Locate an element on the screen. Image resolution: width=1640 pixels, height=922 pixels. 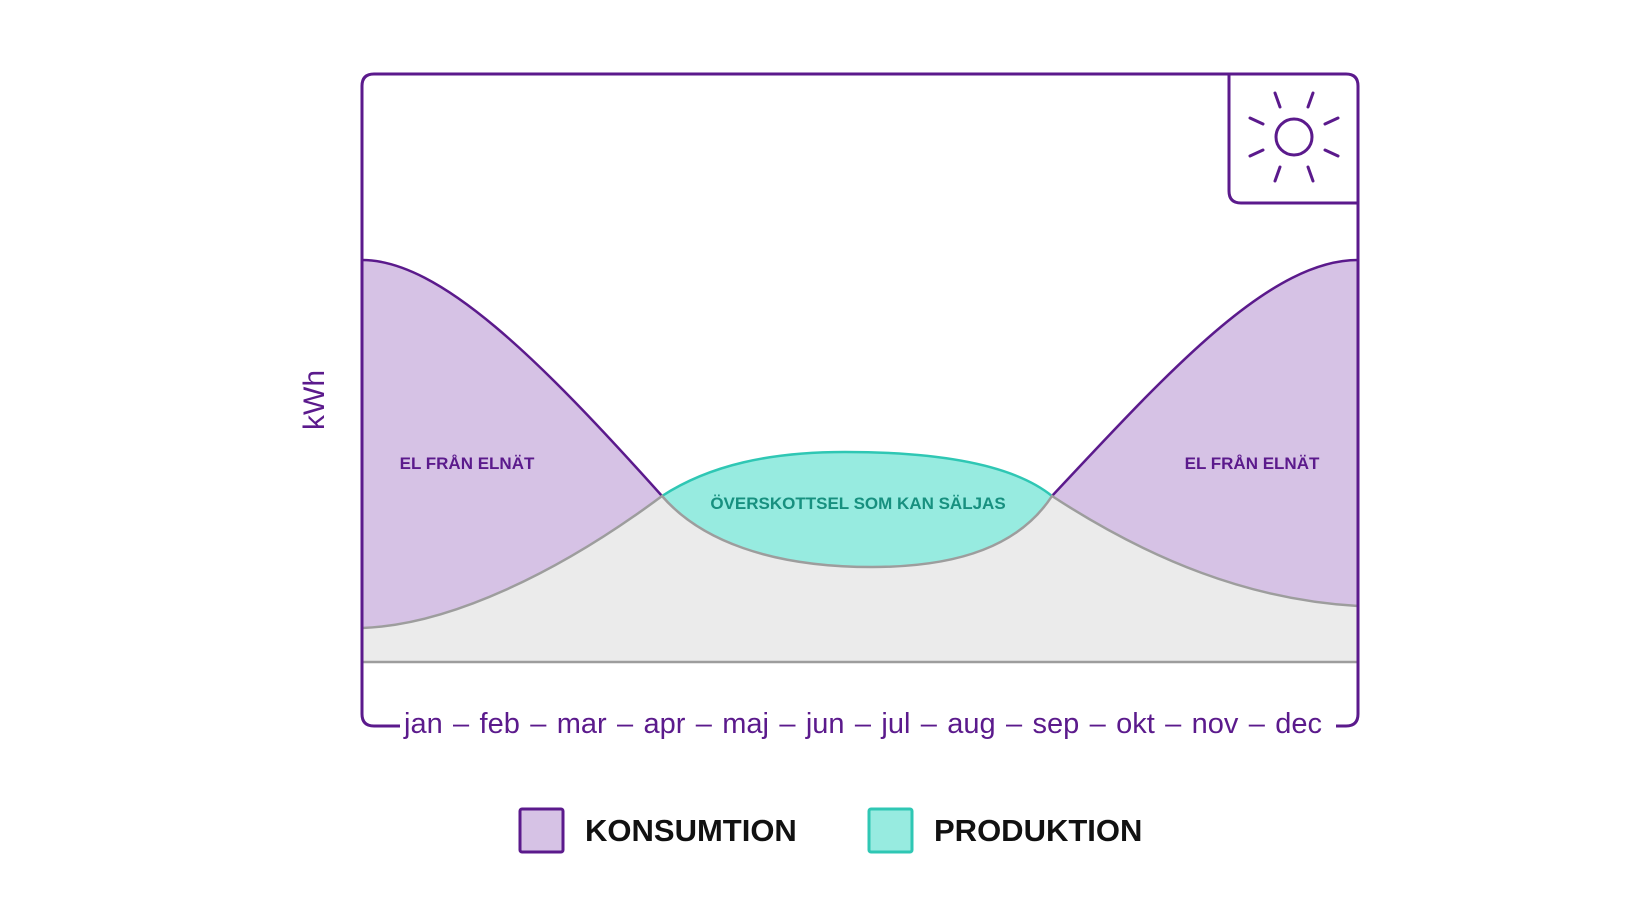
legend-label-consumption: KONSUMTION is located at coordinates (691, 830).